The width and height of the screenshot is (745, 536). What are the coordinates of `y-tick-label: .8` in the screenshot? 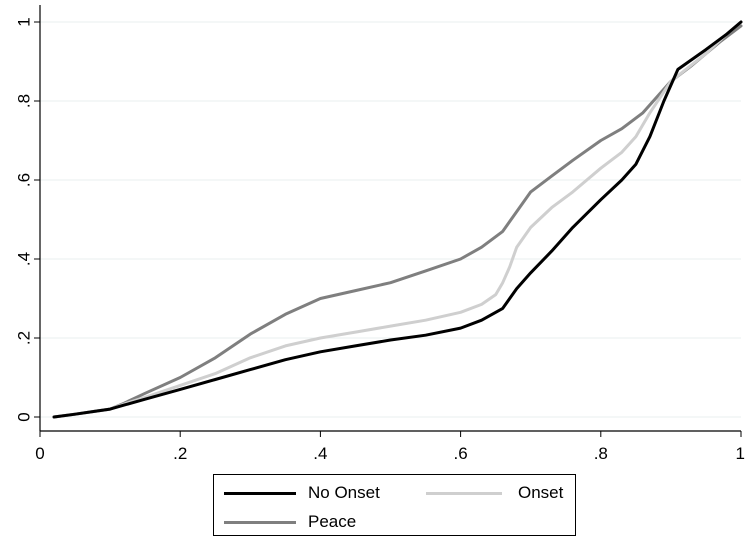 It's located at (24, 101).